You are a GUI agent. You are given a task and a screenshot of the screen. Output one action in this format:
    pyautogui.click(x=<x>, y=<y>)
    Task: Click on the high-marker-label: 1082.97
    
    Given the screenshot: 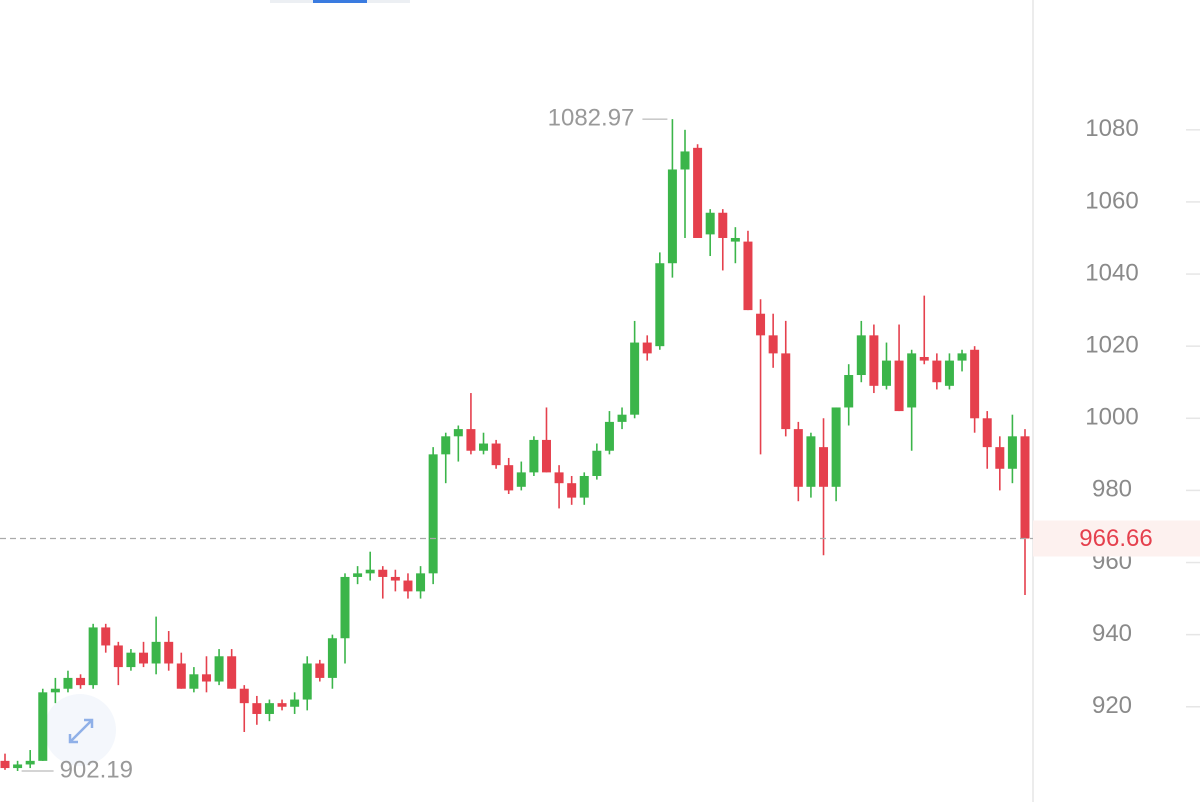 What is the action you would take?
    pyautogui.click(x=591, y=117)
    